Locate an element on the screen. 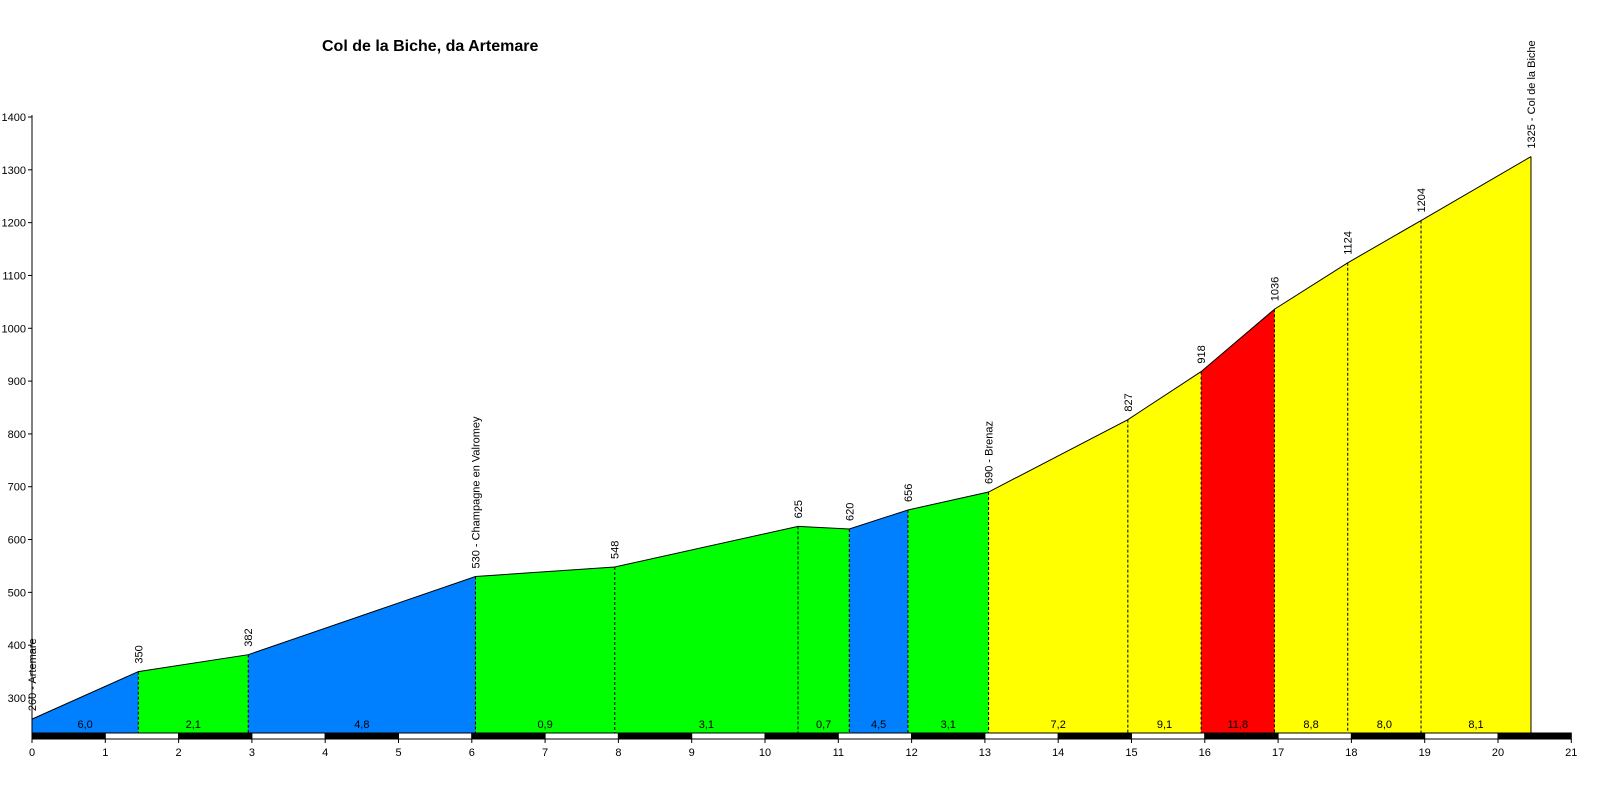  point-label: 1325 - Col de la Biche is located at coordinates (1532, 94).